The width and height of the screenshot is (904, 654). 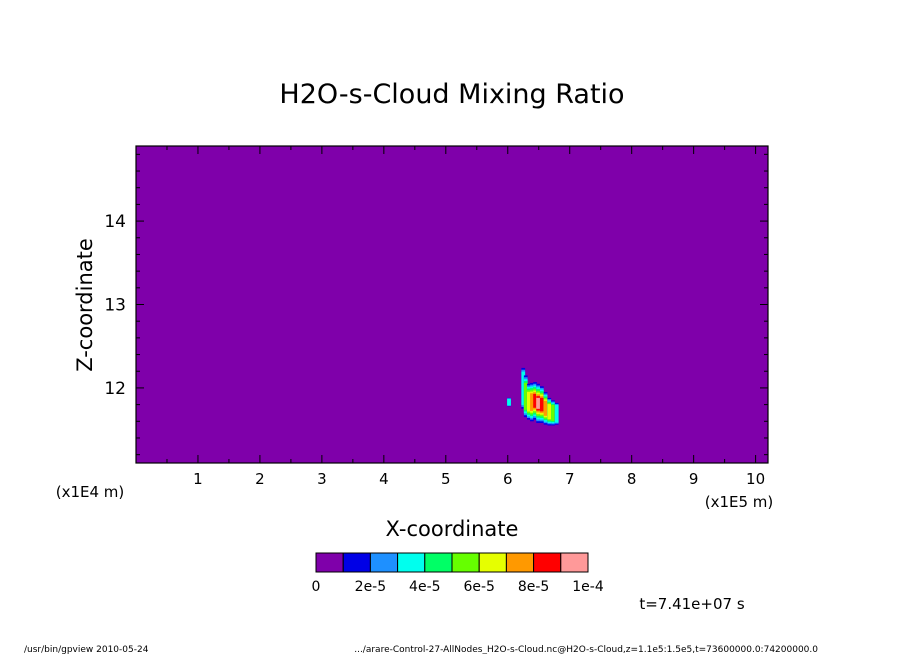 What do you see at coordinates (570, 479) in the screenshot?
I see `x-tick-label: 7` at bounding box center [570, 479].